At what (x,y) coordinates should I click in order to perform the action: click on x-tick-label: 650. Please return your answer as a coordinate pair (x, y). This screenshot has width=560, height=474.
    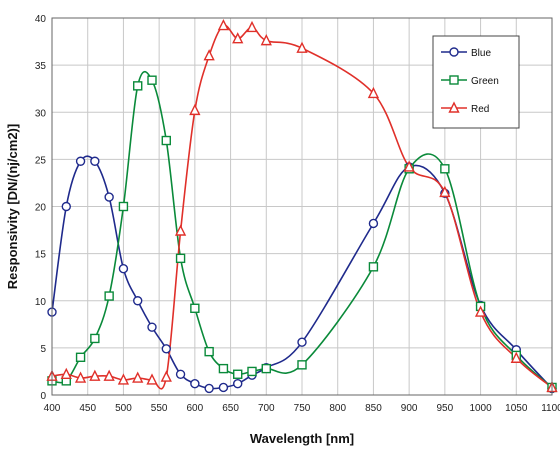
    Looking at the image, I should click on (230, 408).